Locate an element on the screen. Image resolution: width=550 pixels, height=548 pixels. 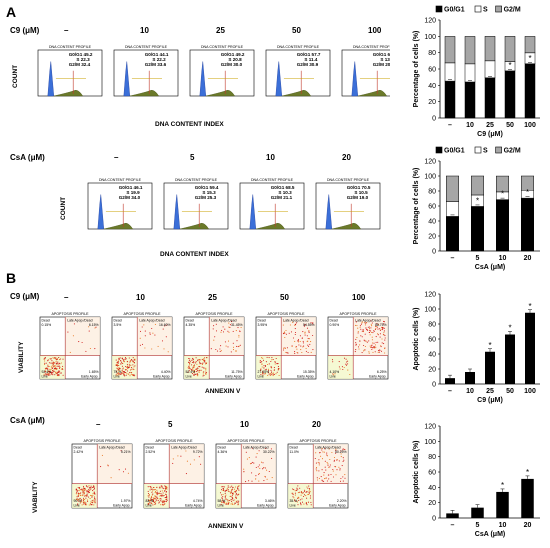
y-tick-label: 120 is located at coordinates (430, 21).